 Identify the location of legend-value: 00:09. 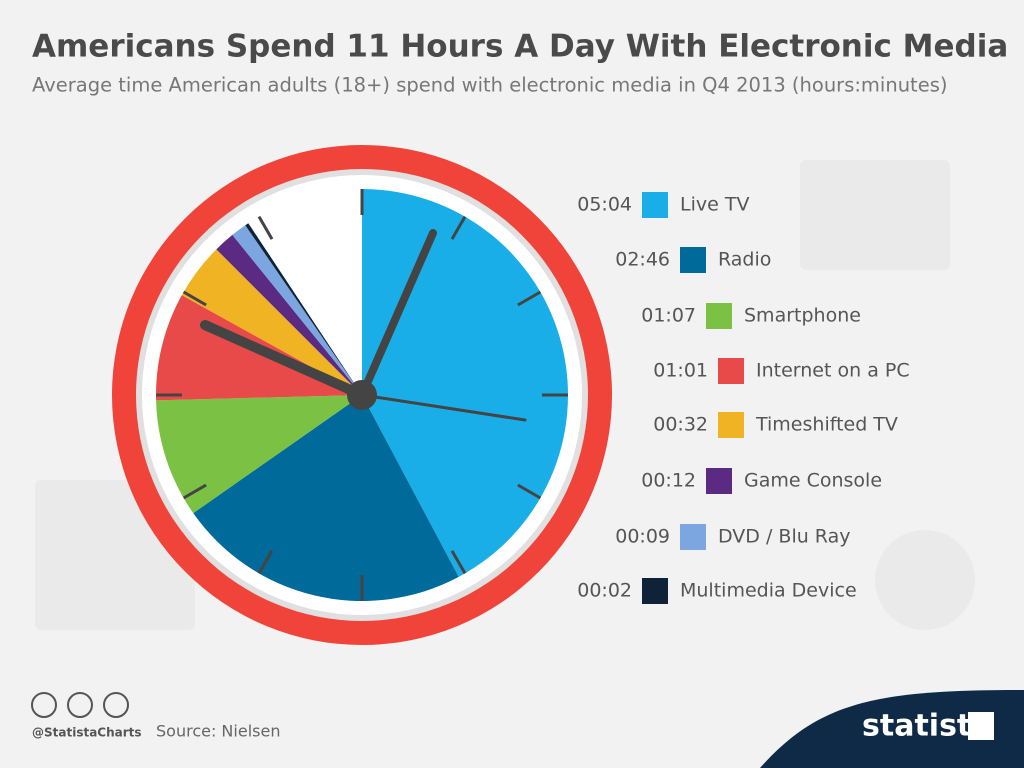
(642, 537).